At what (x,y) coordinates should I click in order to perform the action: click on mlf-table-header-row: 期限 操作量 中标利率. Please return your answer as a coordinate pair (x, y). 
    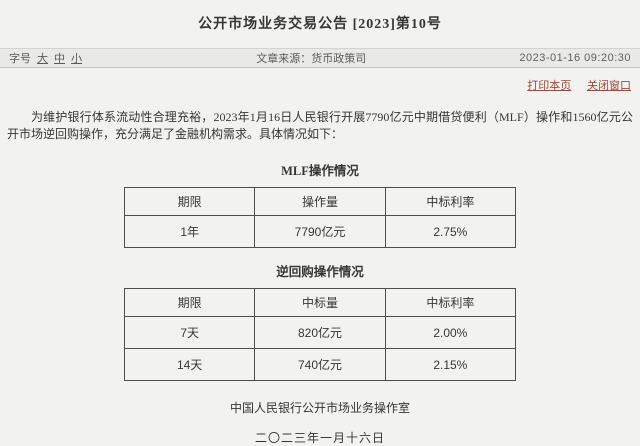
    Looking at the image, I should click on (320, 201).